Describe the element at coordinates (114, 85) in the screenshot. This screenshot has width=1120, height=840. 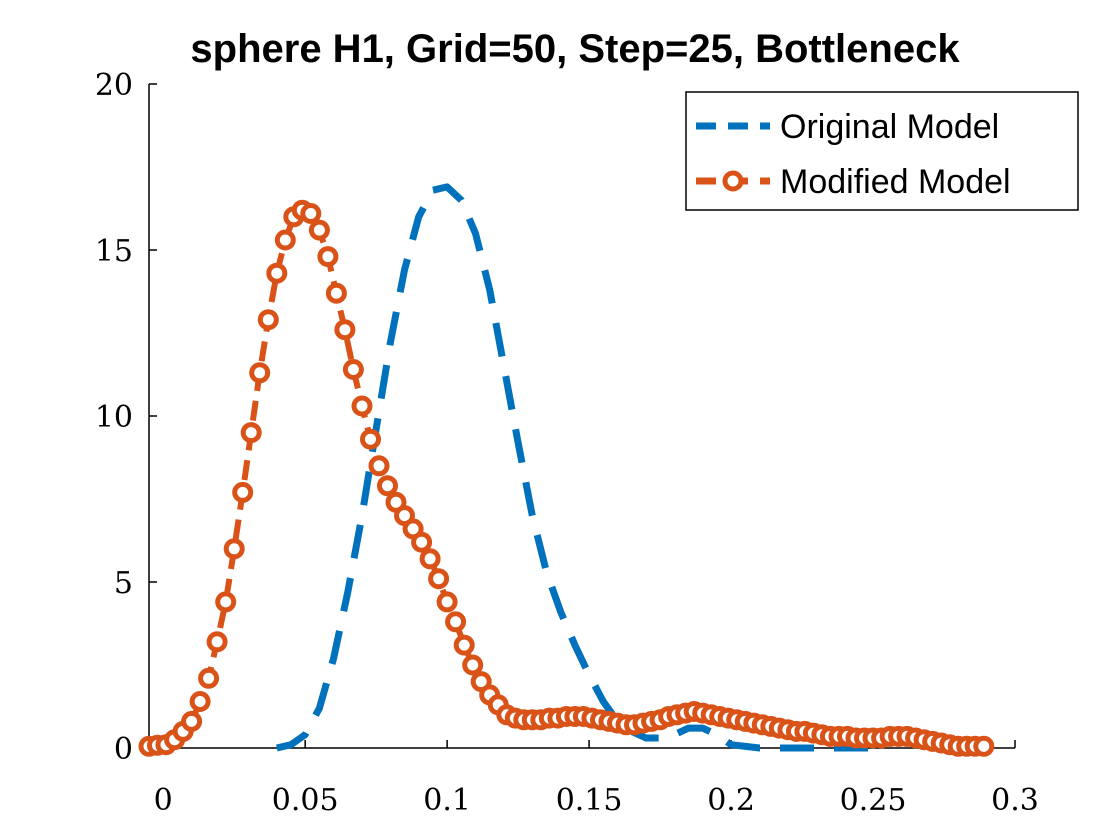
I see `y-tick-label: 20` at that location.